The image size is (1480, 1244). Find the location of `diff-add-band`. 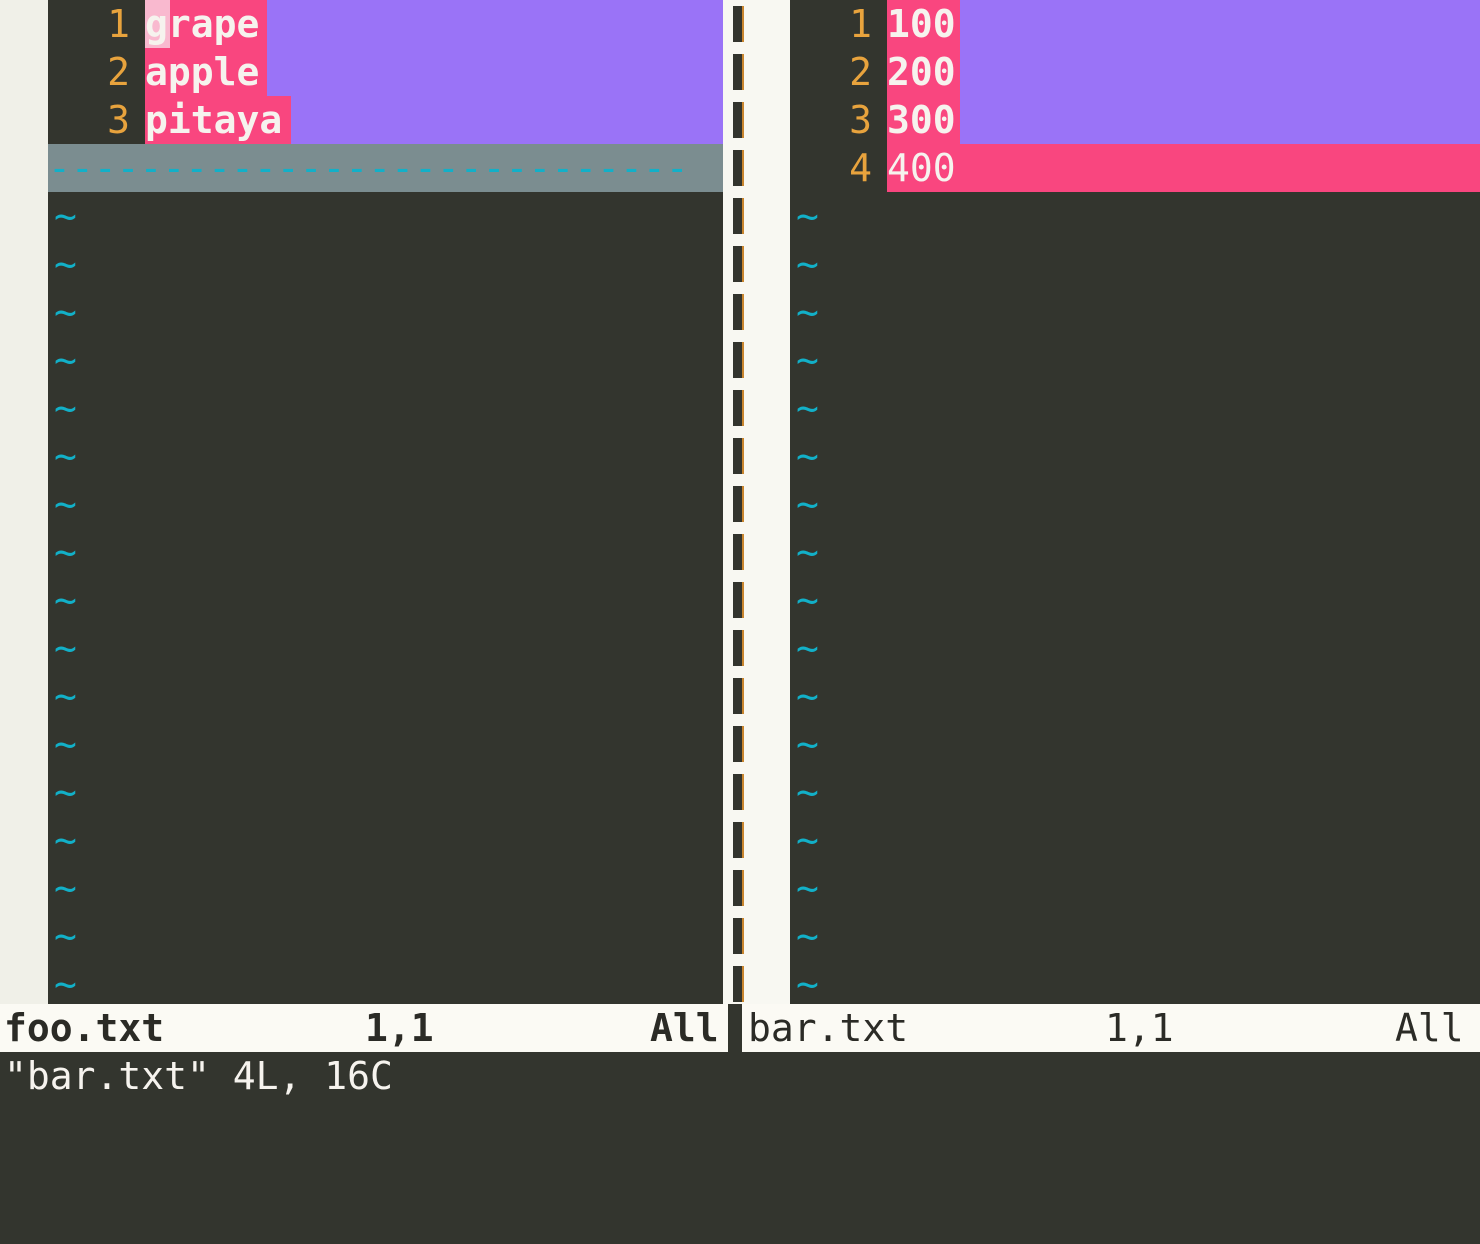

diff-add-band is located at coordinates (1183, 168).